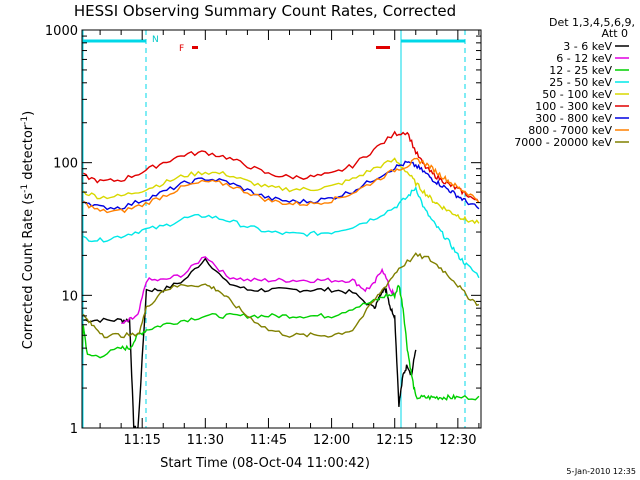  What do you see at coordinates (580, 70) in the screenshot?
I see `legend-entry-label: 12 - 25 keV` at bounding box center [580, 70].